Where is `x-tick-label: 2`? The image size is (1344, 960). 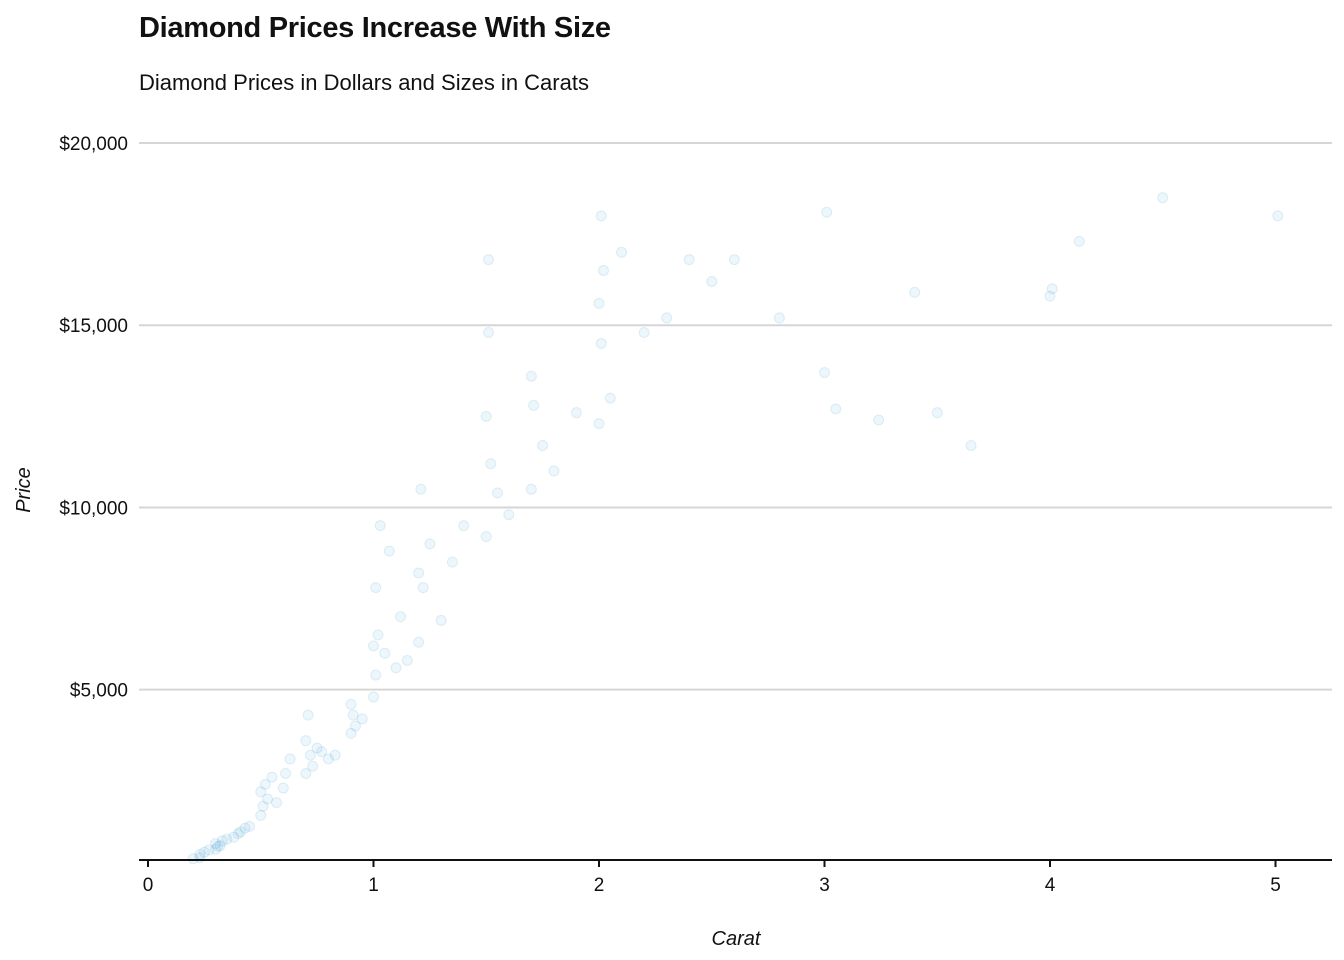
x-tick-label: 2 is located at coordinates (599, 885).